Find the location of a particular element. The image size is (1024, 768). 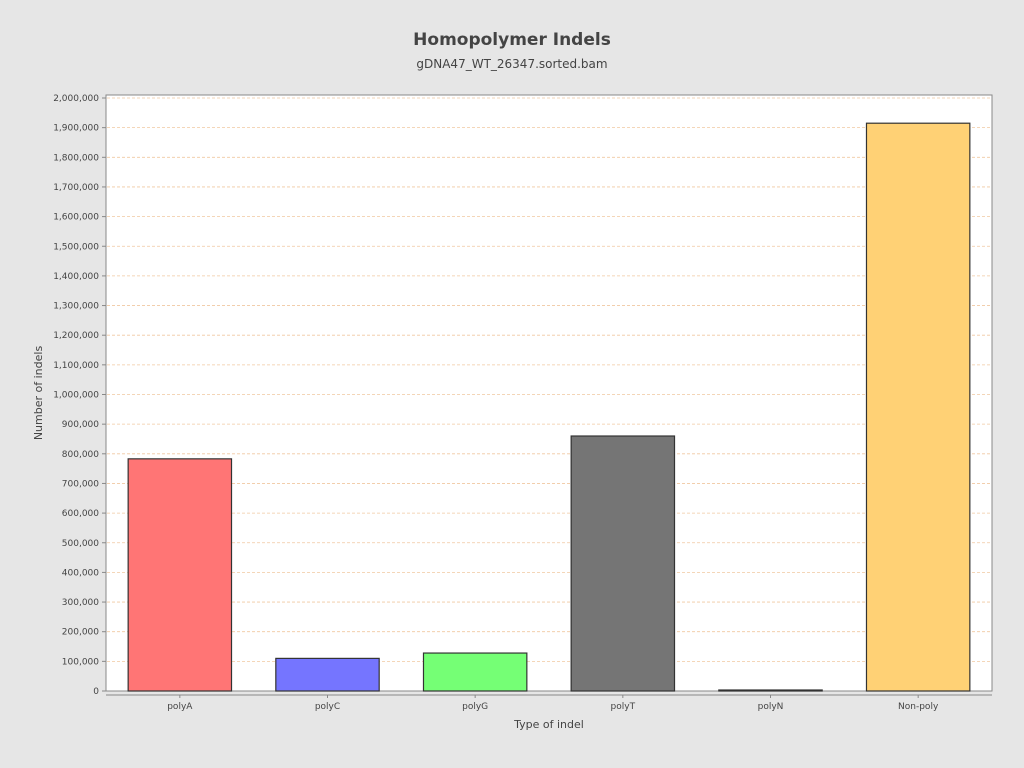

x-tick-label: polyC is located at coordinates (327, 707).